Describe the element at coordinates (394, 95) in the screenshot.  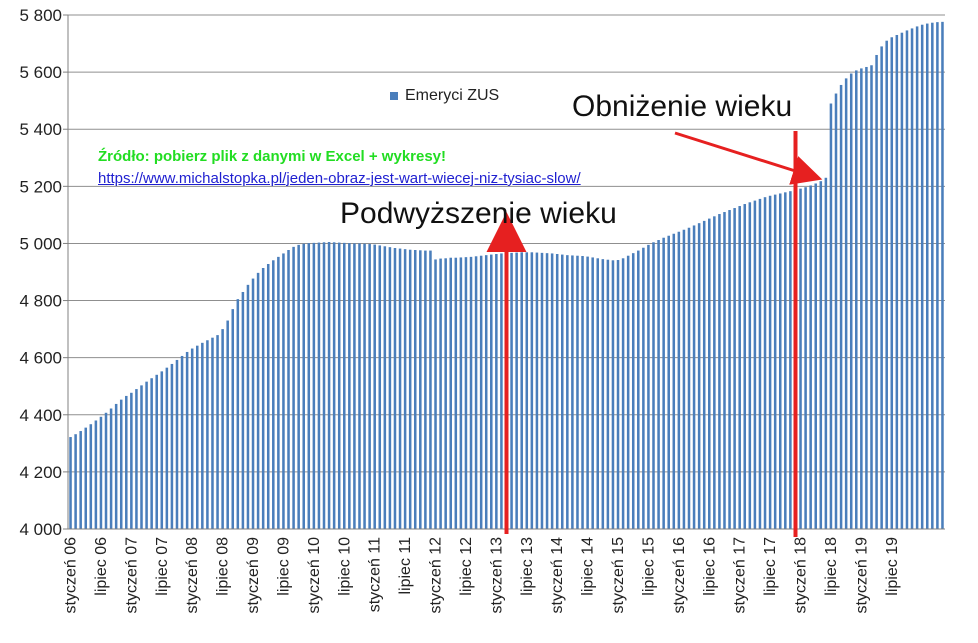
I see `legend-swatch` at that location.